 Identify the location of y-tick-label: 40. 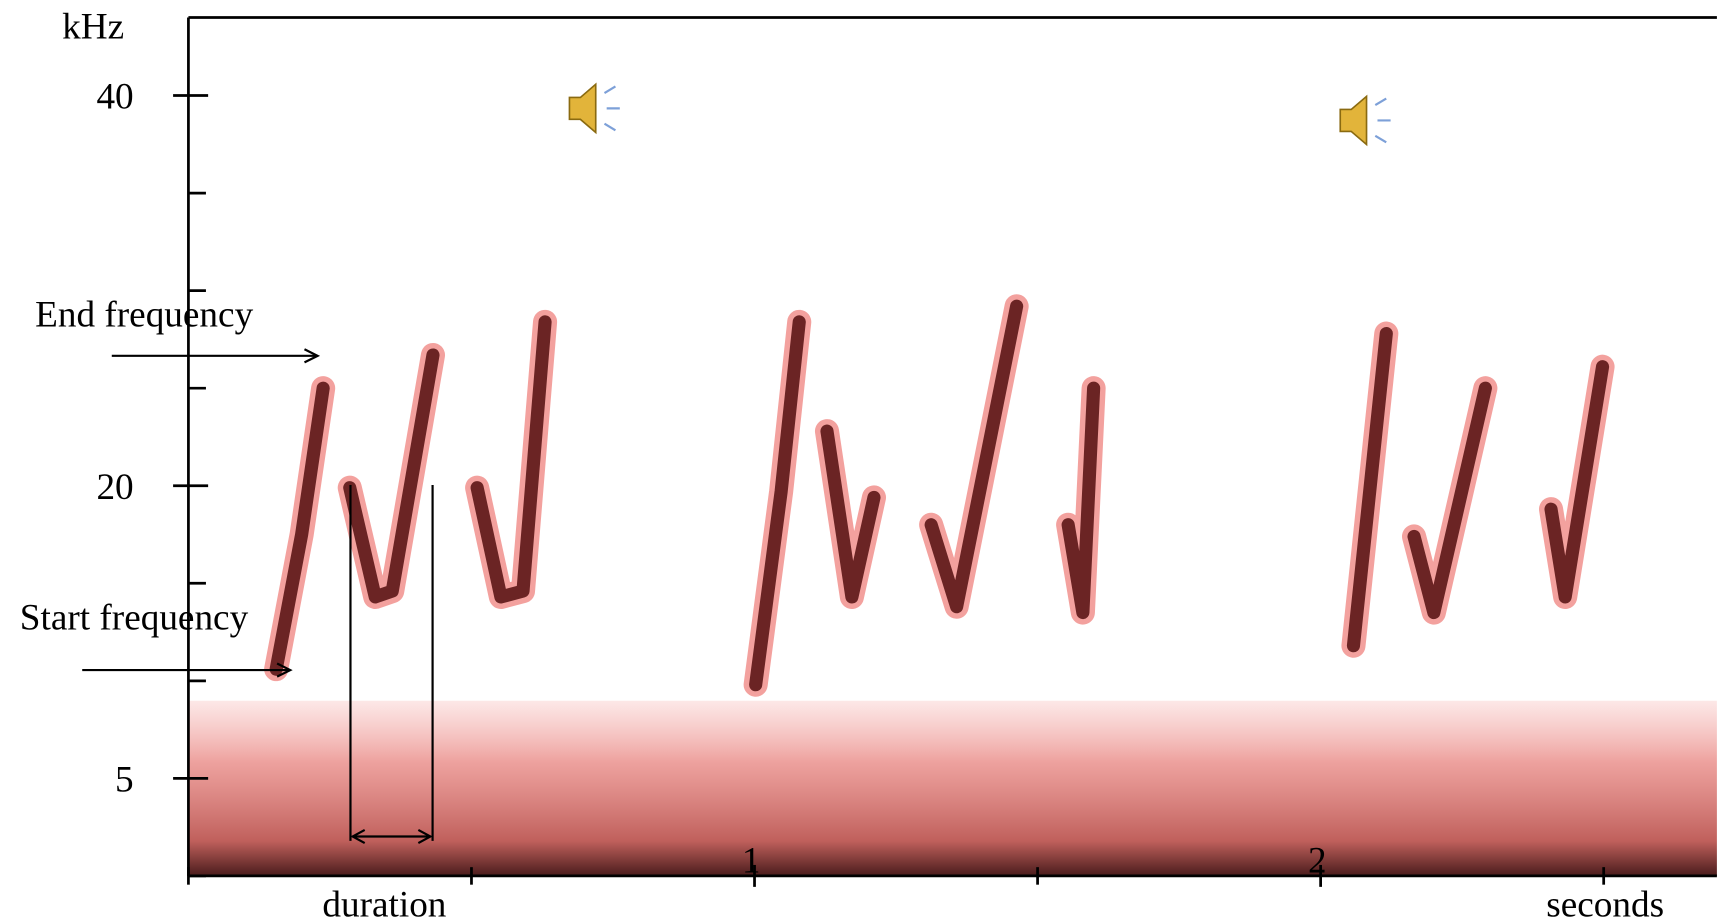
(114, 97).